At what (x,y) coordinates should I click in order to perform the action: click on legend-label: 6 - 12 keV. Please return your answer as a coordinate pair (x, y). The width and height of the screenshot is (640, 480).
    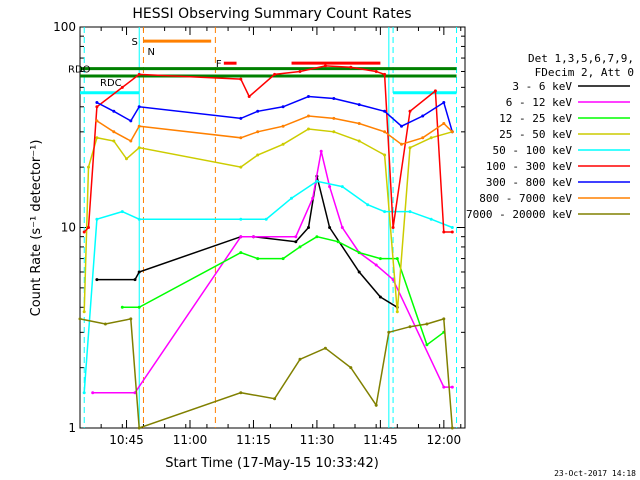
    Looking at the image, I should click on (539, 102).